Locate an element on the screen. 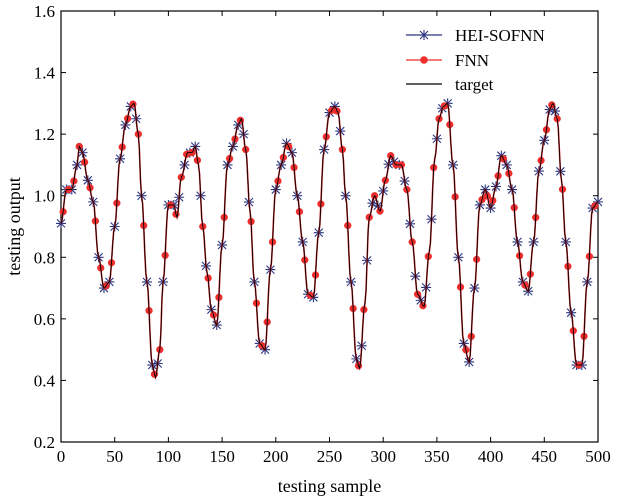 The height and width of the screenshot is (498, 619). hei-sofnn-point is located at coordinates (61, 223).